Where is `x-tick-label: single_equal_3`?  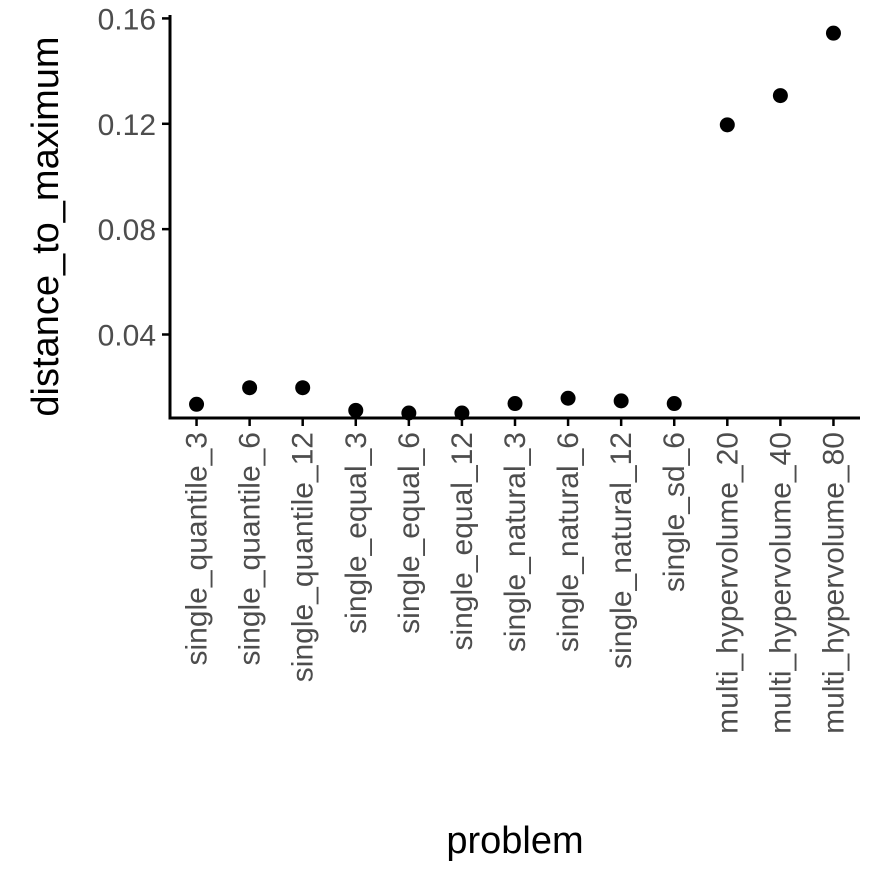
x-tick-label: single_equal_3 is located at coordinates (356, 533).